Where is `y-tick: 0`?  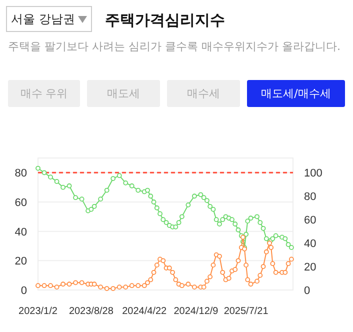 y-tick: 0 is located at coordinates (23, 291).